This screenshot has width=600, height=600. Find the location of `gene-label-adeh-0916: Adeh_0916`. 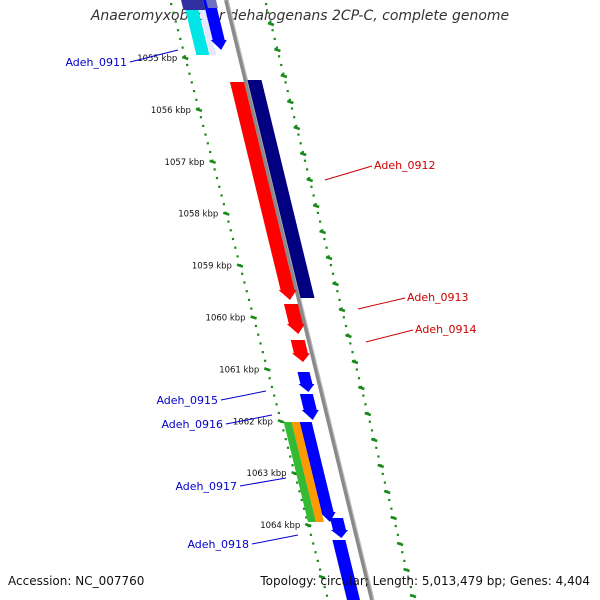

gene-label-adeh-0916: Adeh_0916 is located at coordinates (192, 424).